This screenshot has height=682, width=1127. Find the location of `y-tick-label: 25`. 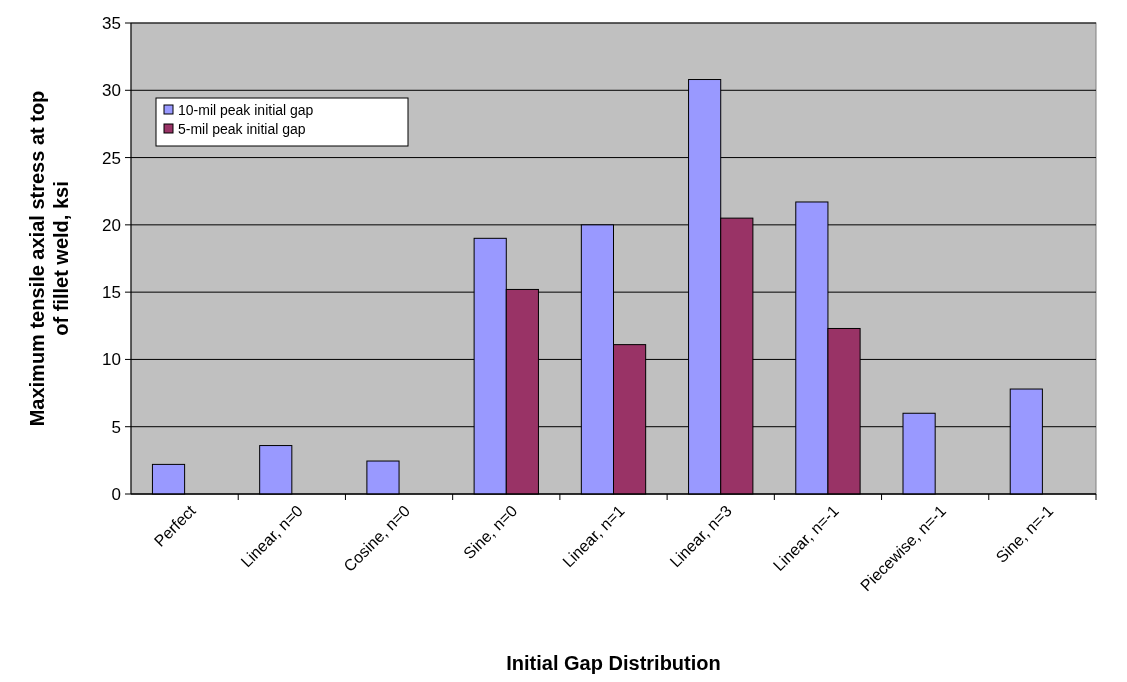

y-tick-label: 25 is located at coordinates (111, 158).